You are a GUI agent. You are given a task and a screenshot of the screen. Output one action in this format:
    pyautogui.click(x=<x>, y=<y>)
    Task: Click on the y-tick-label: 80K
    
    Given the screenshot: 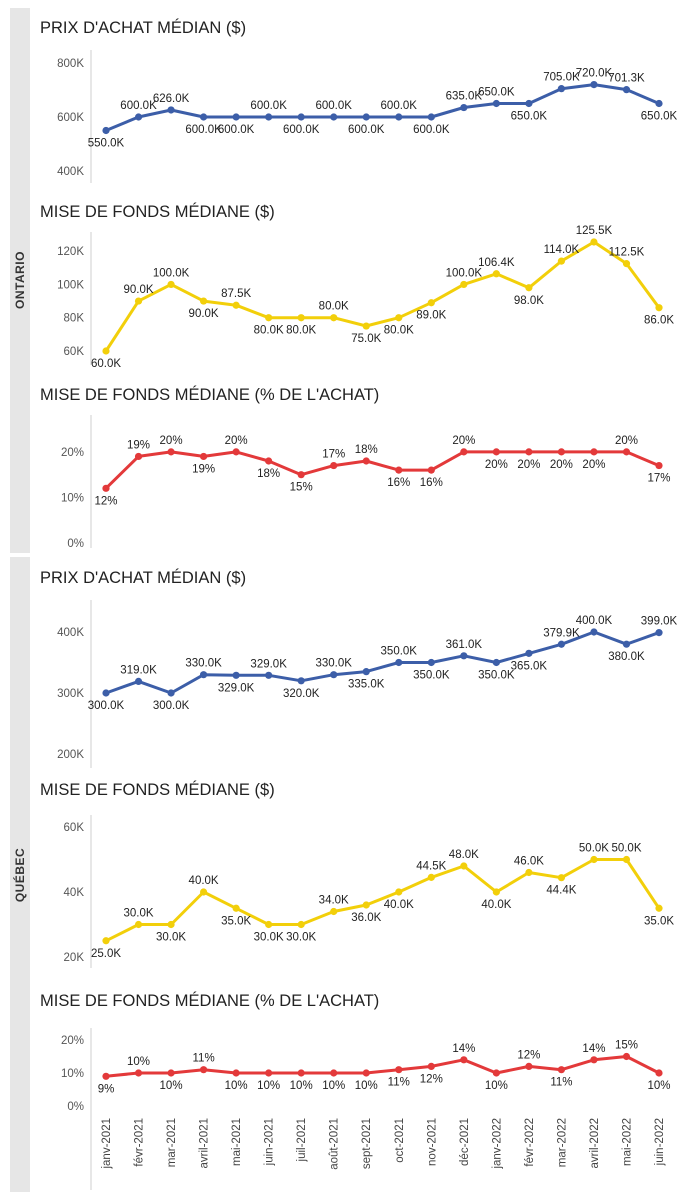 What is the action you would take?
    pyautogui.click(x=74, y=319)
    